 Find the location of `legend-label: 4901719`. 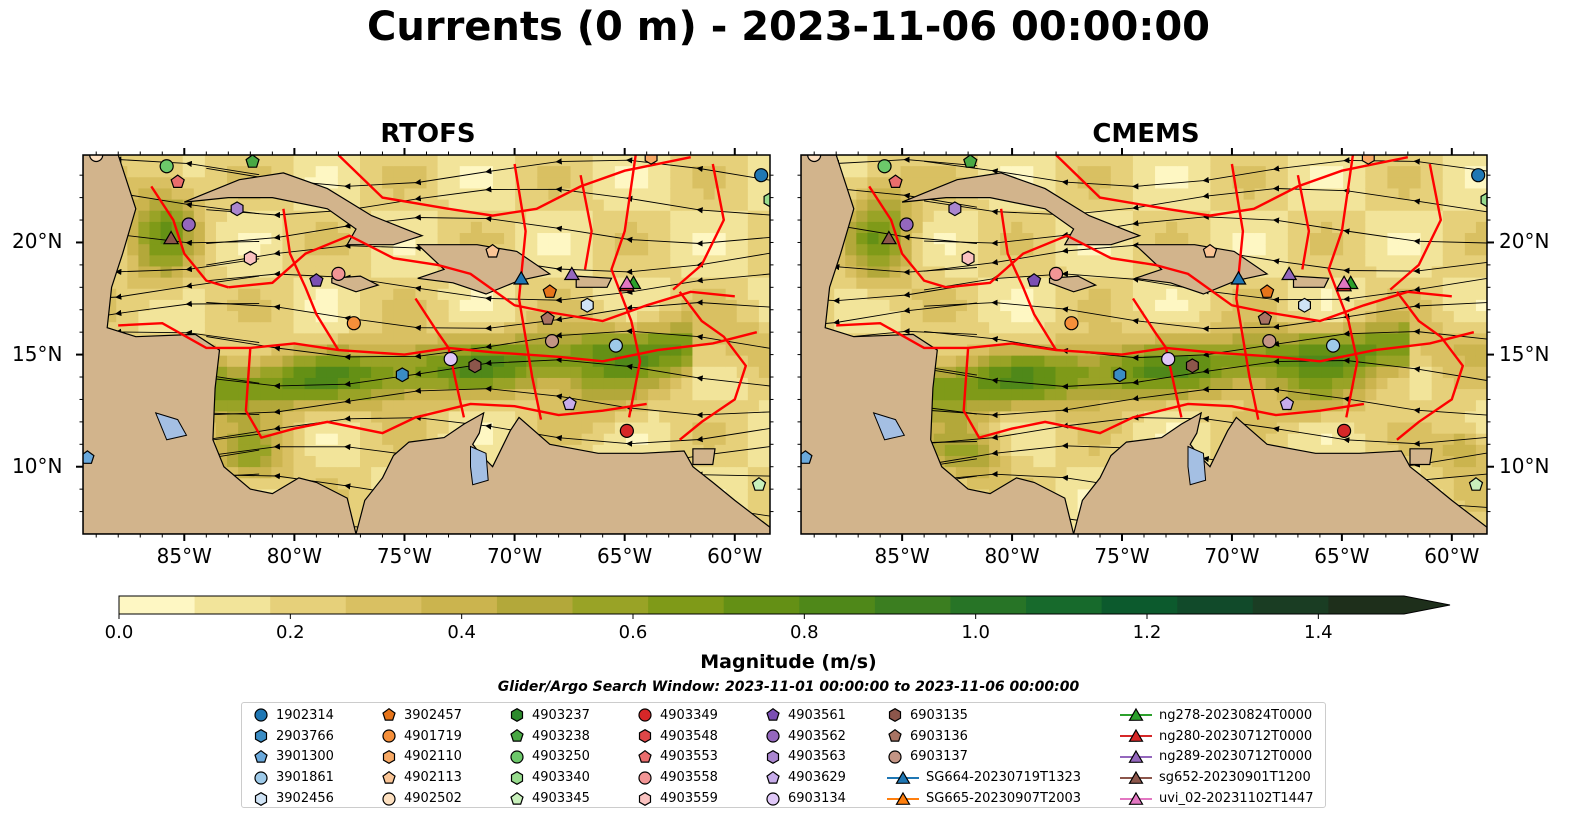

legend-label: 4901719 is located at coordinates (433, 736).